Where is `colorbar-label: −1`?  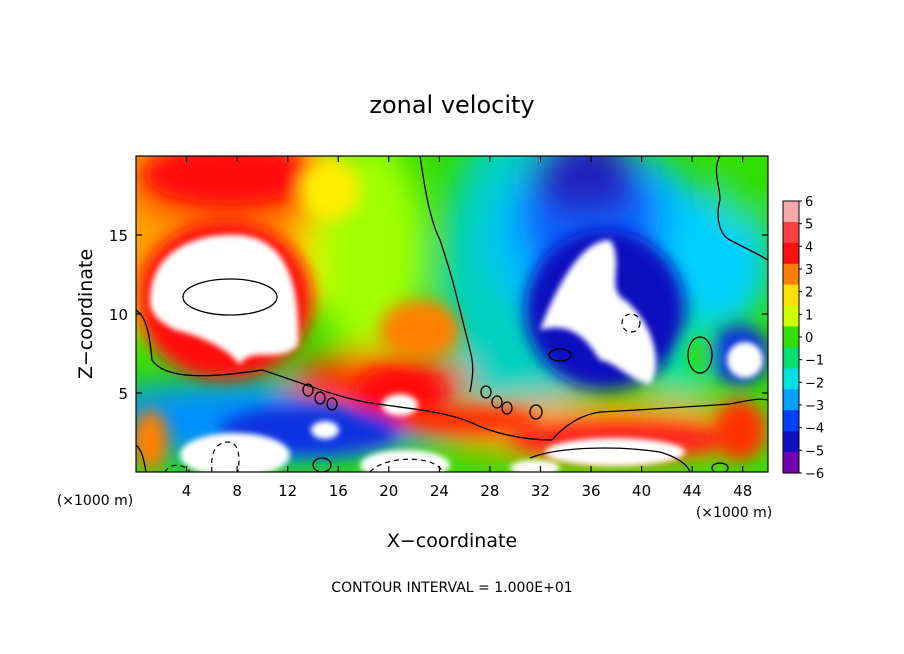
colorbar-label: −1 is located at coordinates (814, 361).